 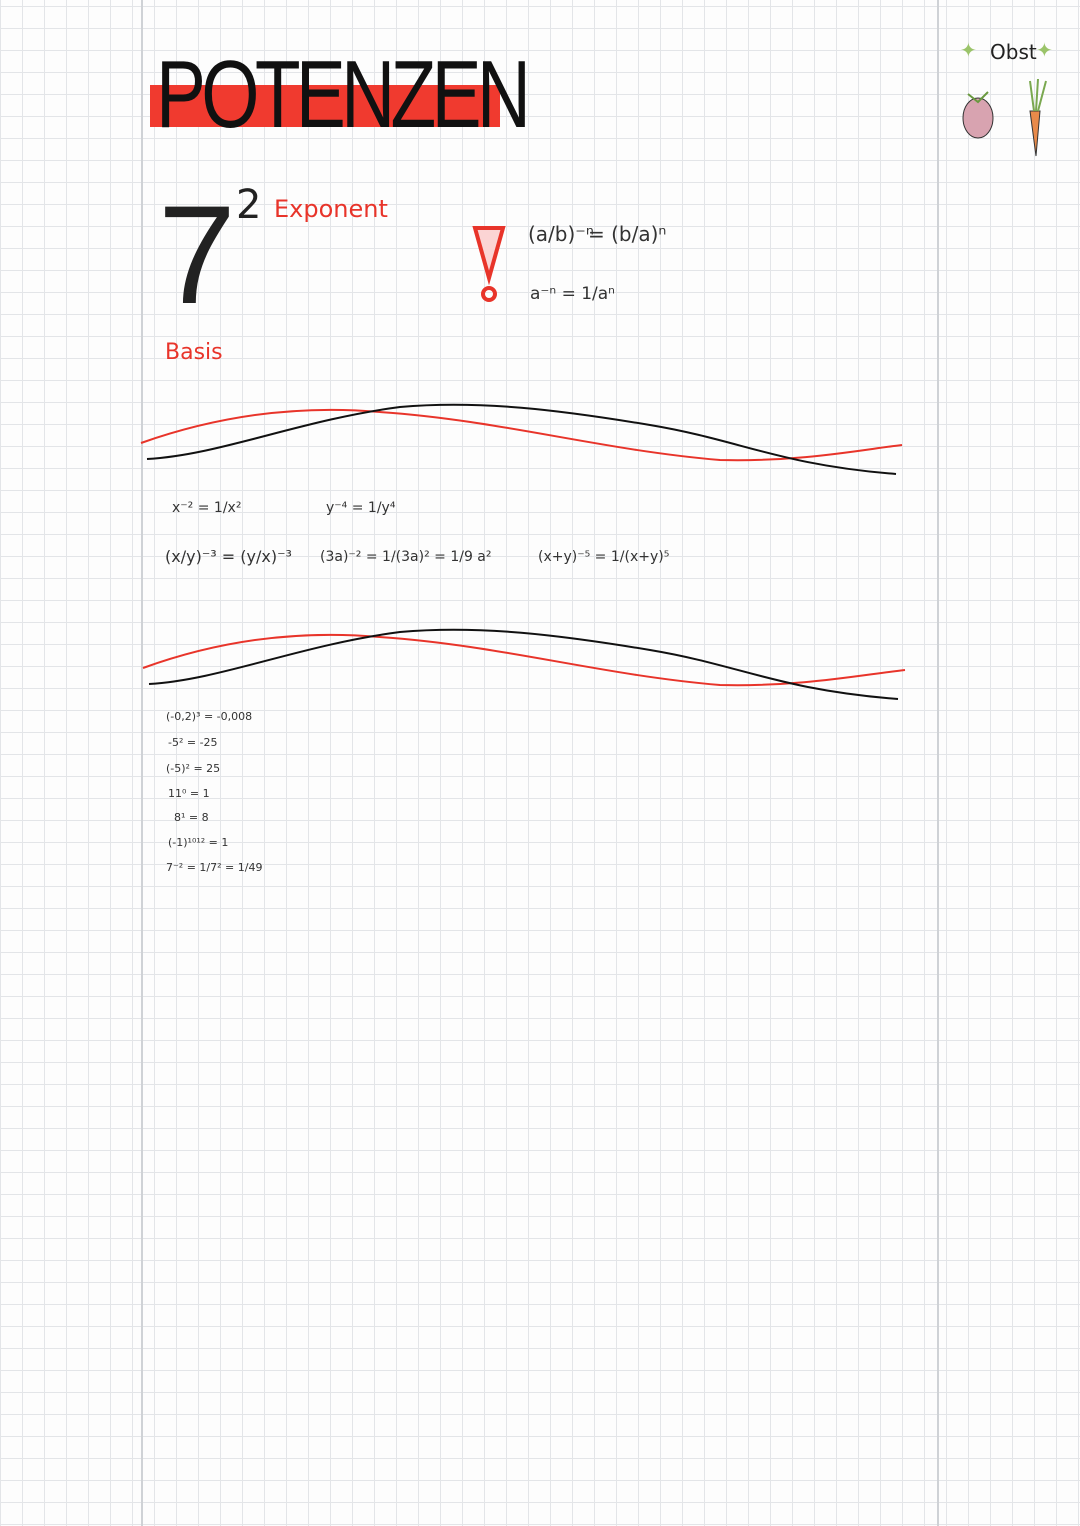 I want to click on example-line: x⁻² = 1/x², so click(x=207, y=508).